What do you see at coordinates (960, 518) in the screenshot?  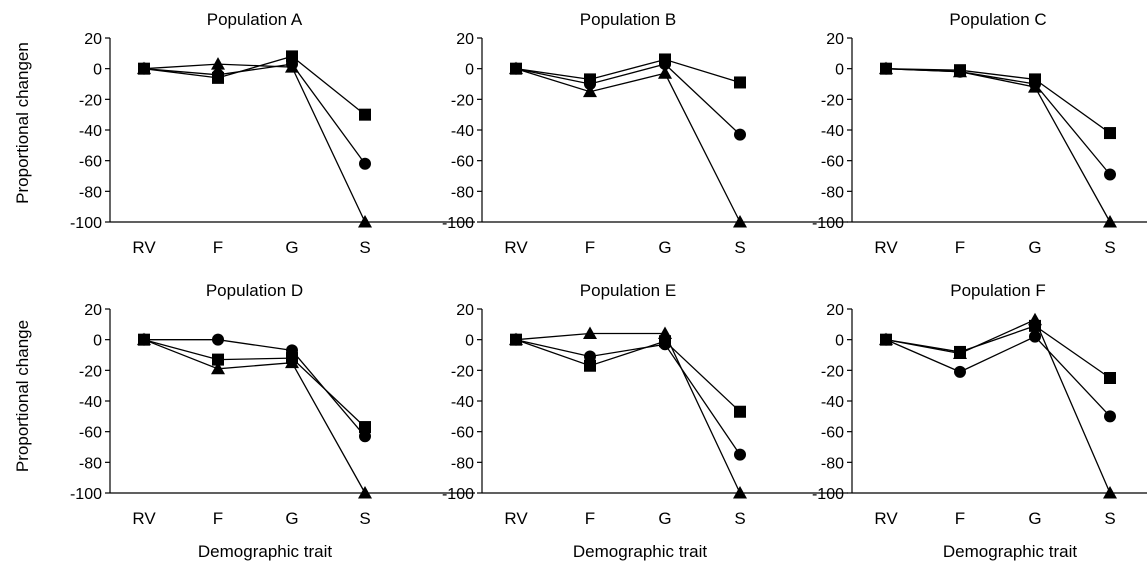 I see `x-category-label-f: F` at bounding box center [960, 518].